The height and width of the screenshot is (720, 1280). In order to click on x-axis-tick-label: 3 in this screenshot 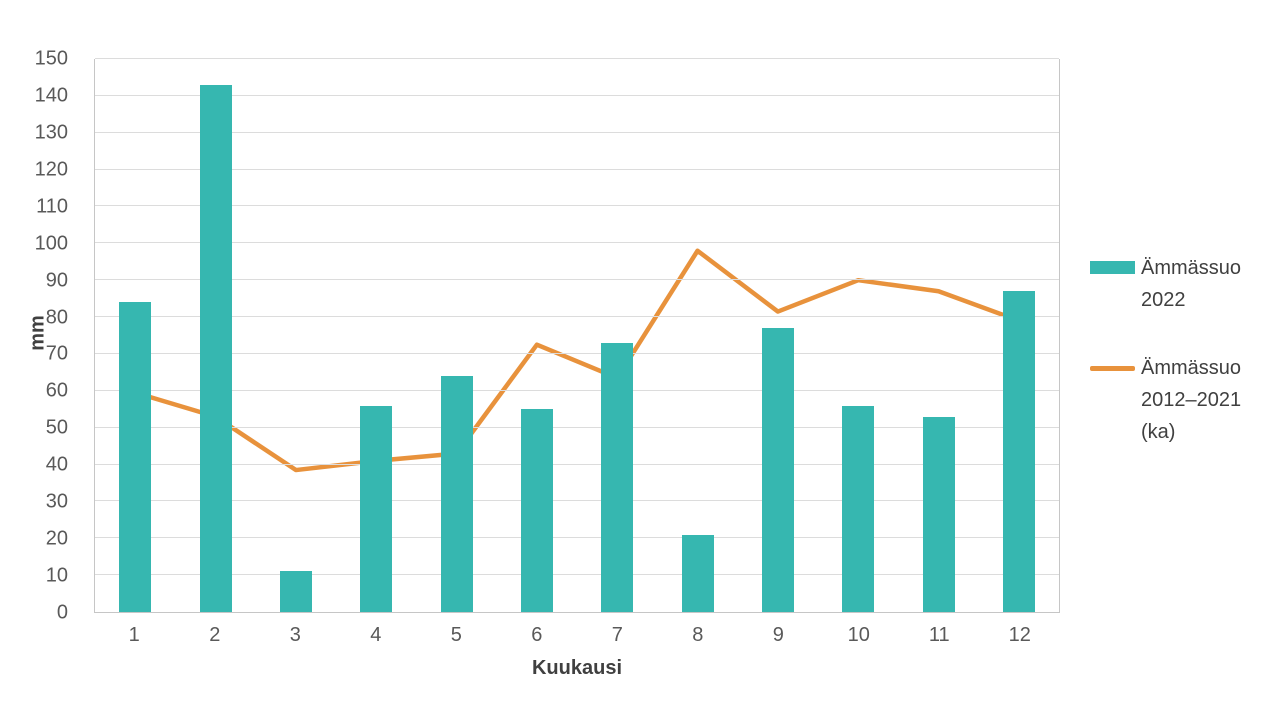, I will do `click(295, 635)`.